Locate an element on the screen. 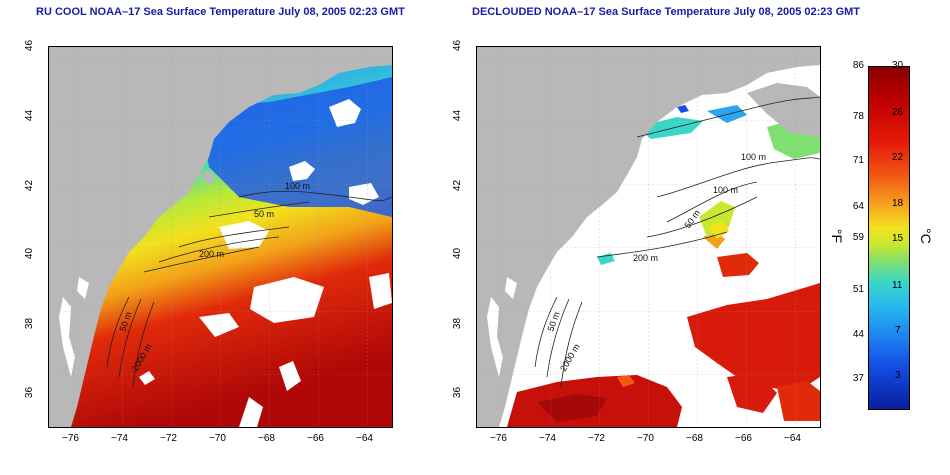 The image size is (950, 475). left-bathymetry-contours is located at coordinates (249, 289).